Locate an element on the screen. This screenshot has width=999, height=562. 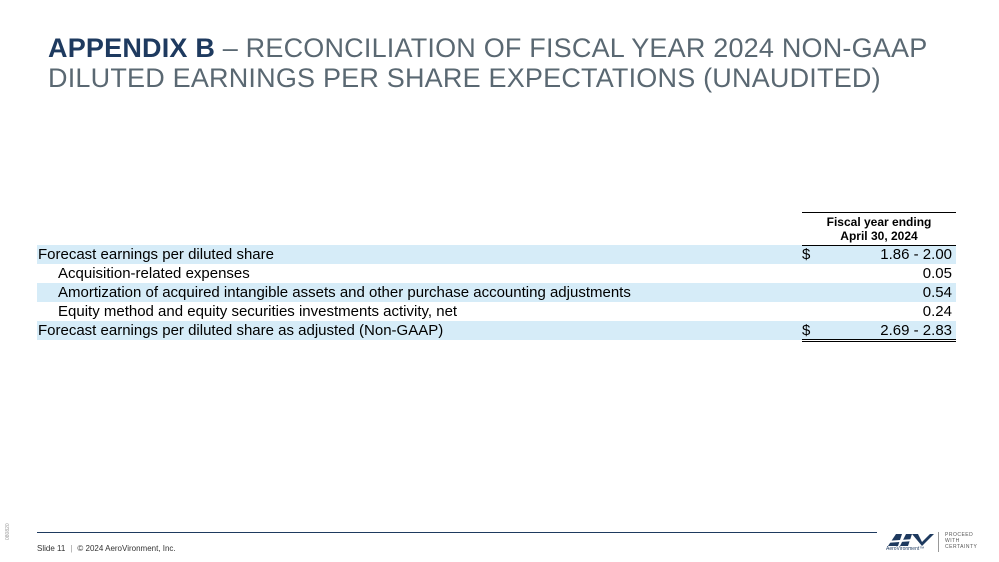
row-value: 1.86 - 2.00 is located at coordinates (916, 254).